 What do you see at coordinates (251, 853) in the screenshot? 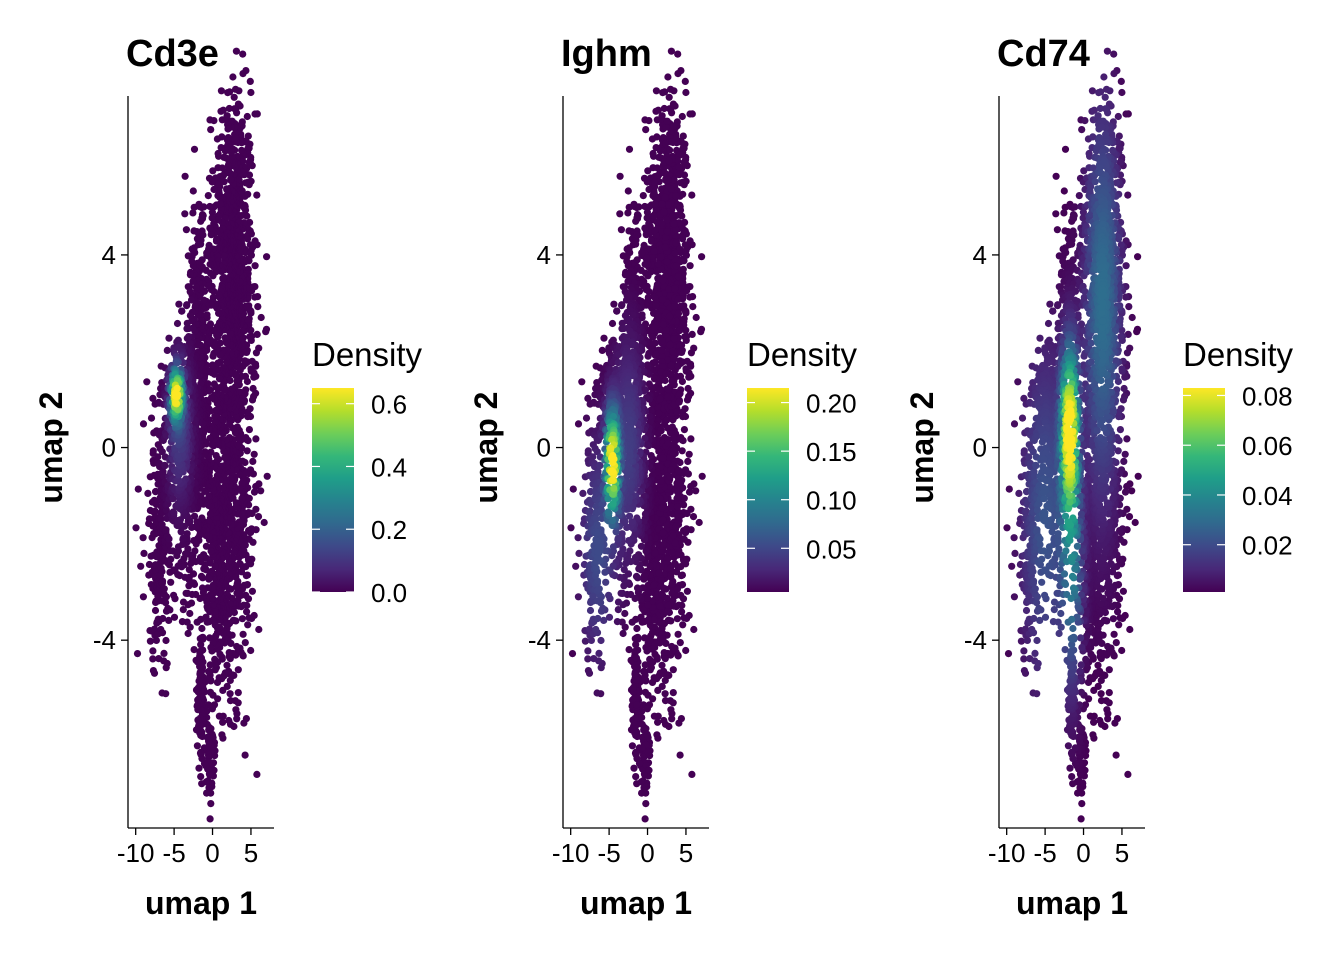
I see `x-tick-label: 5` at bounding box center [251, 853].